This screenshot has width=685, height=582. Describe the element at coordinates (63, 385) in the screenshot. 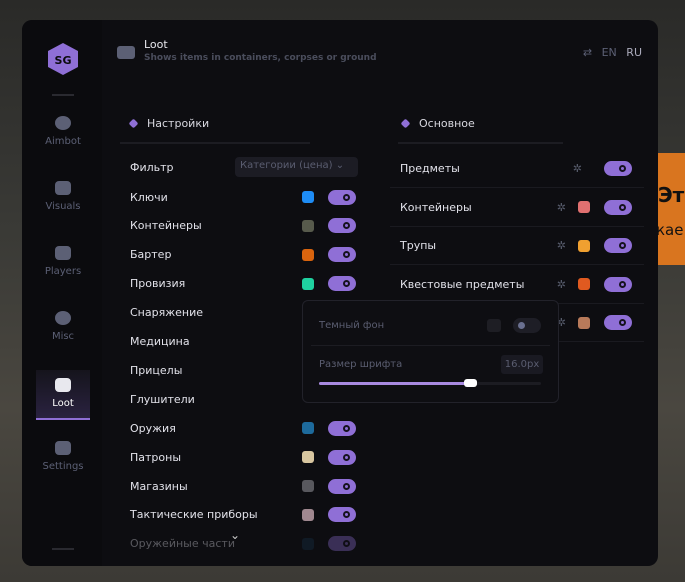

I see `briefcase-icon` at that location.